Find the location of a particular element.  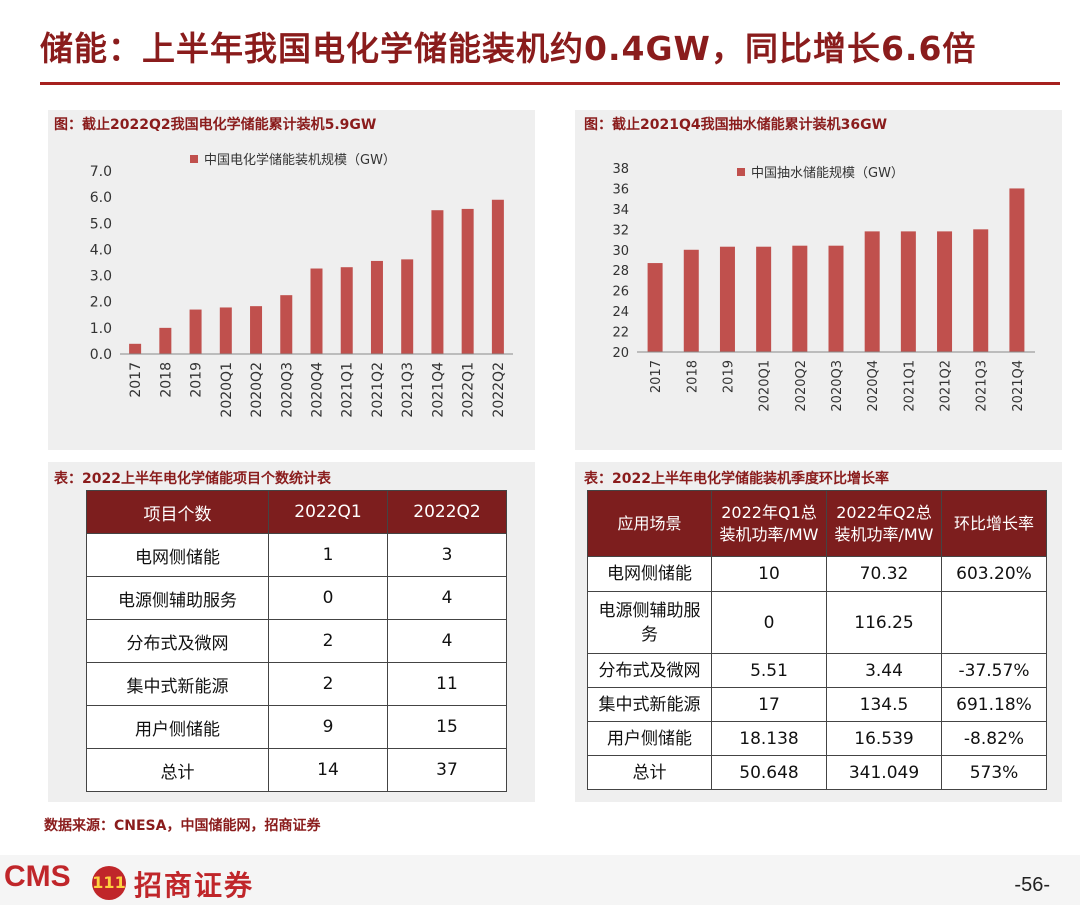

table1-row: 集中式新能源 2 11 is located at coordinates (296, 684).